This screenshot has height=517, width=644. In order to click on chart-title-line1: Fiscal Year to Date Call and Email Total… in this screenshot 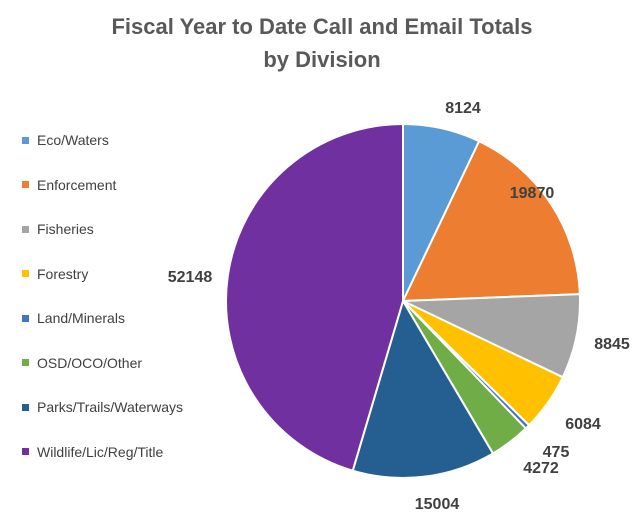, I will do `click(322, 26)`.